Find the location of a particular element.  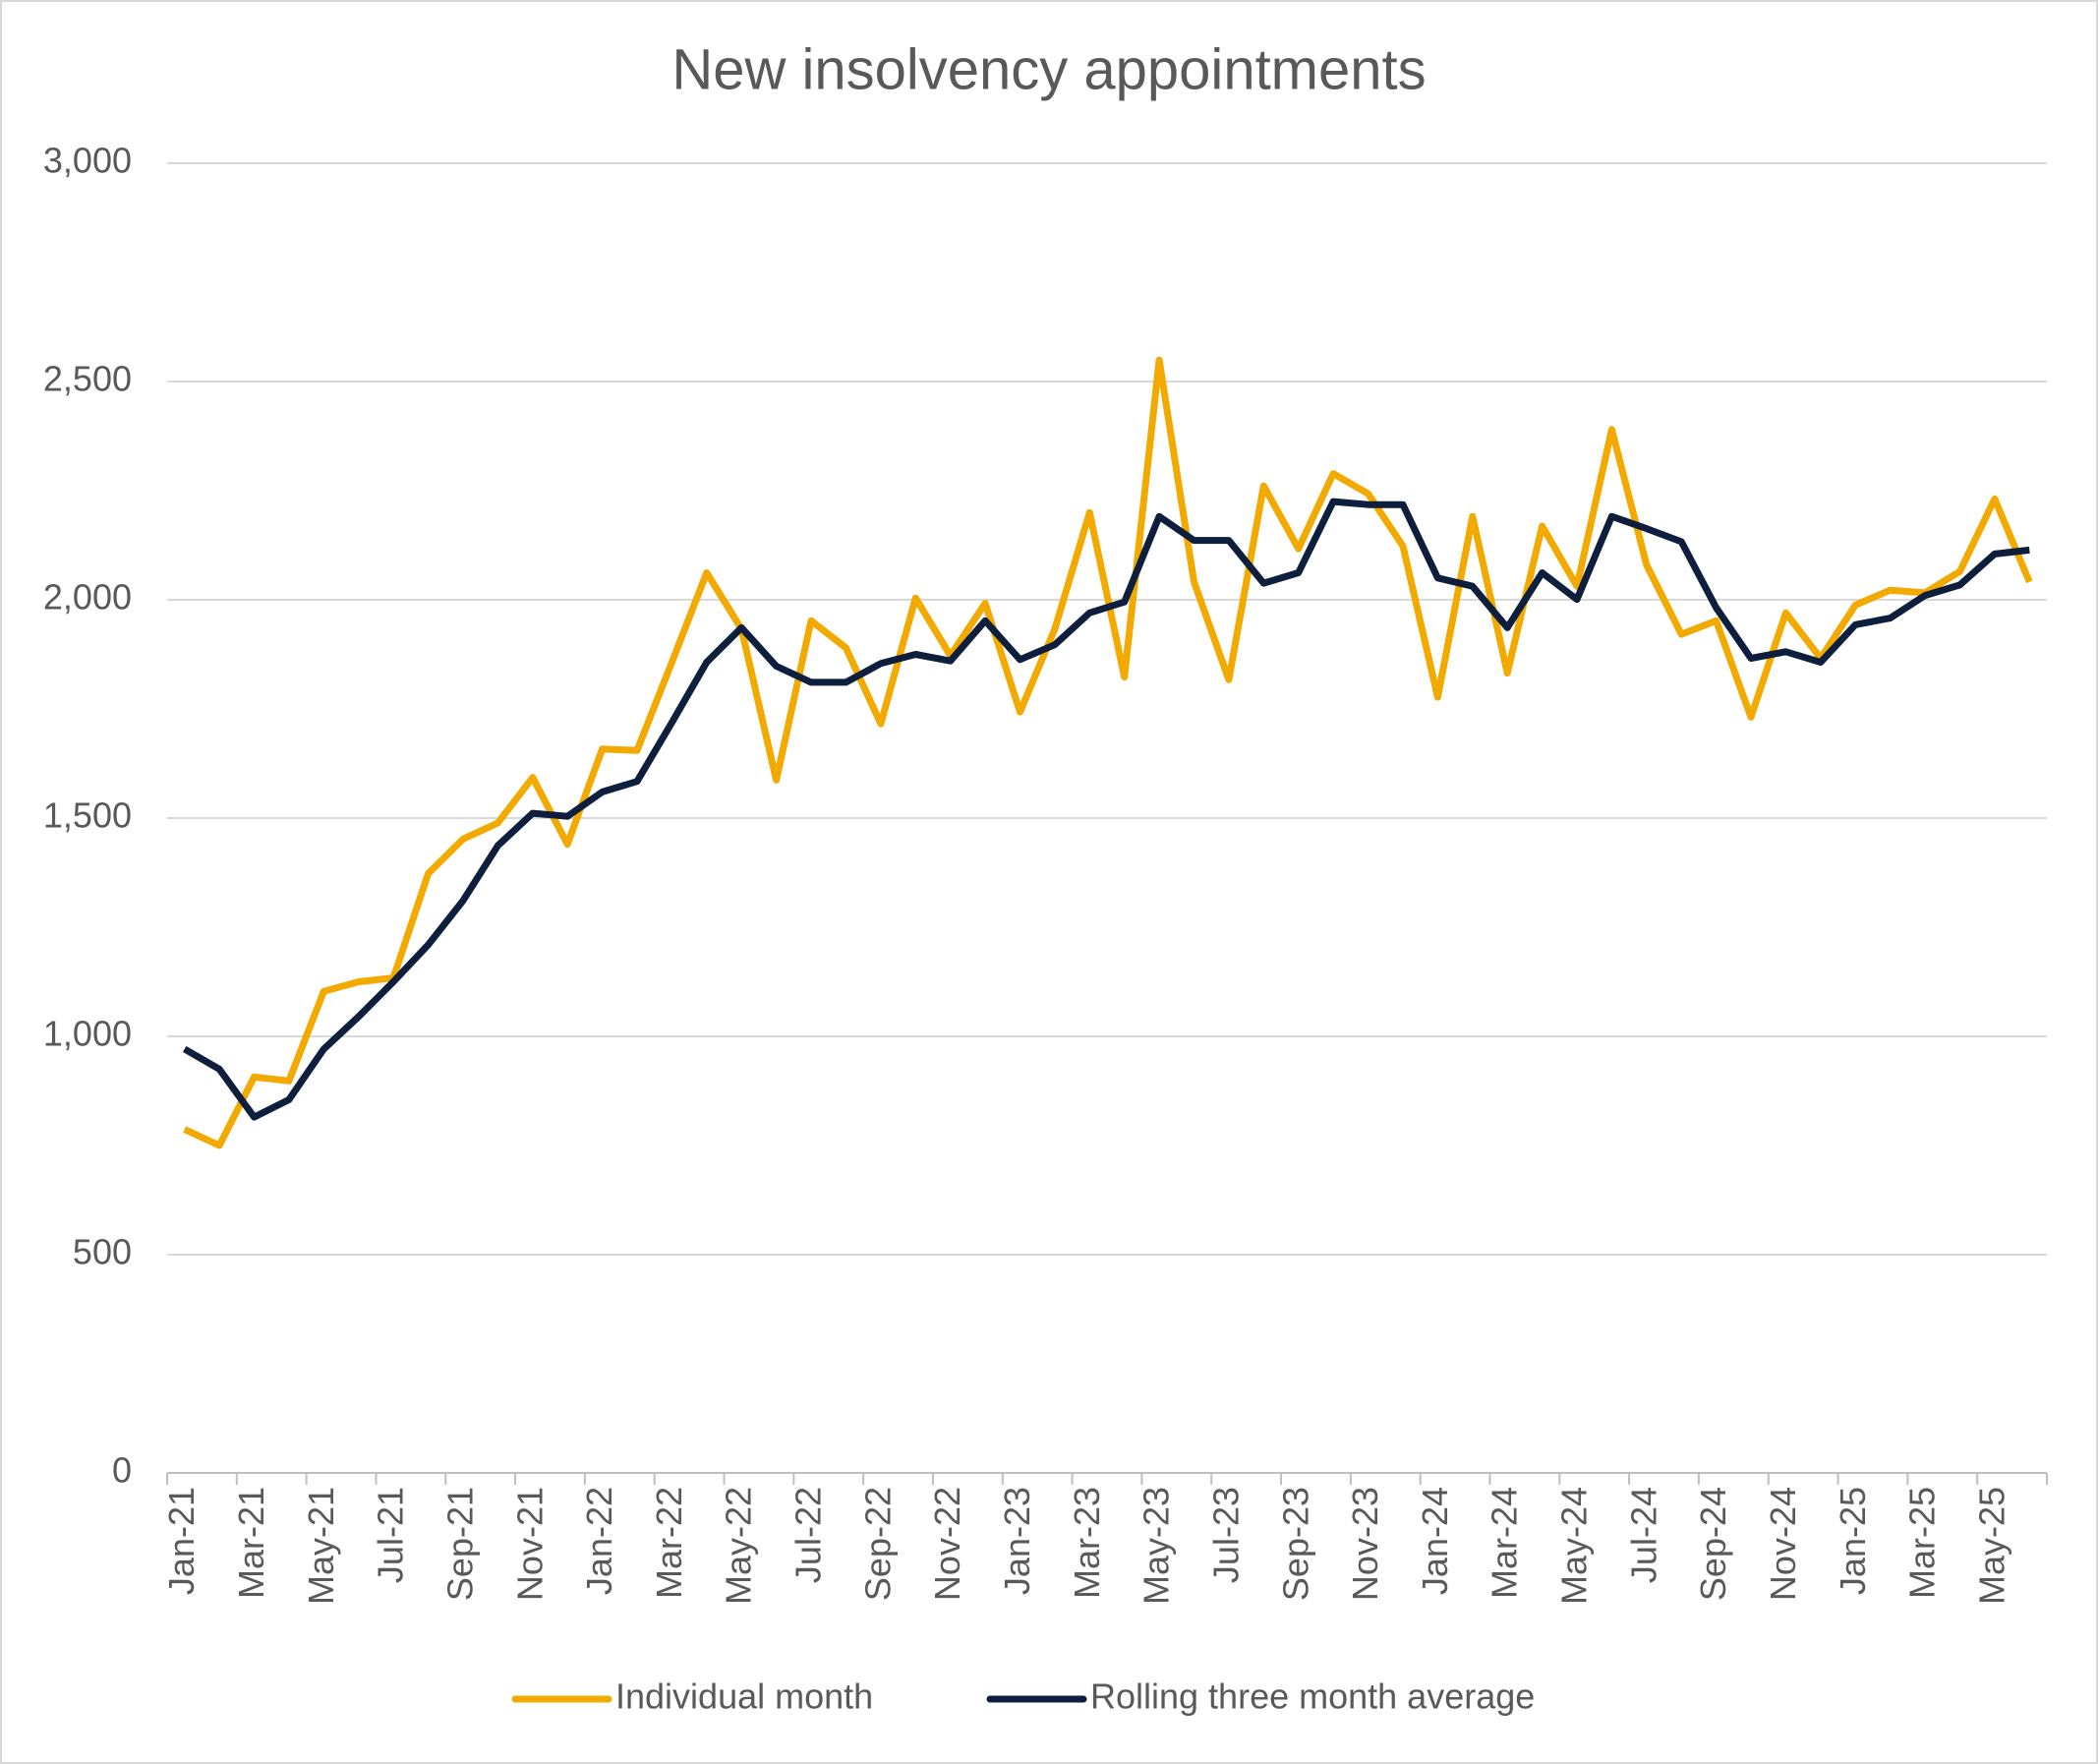

x-tick-label: May-22 is located at coordinates (739, 1546).